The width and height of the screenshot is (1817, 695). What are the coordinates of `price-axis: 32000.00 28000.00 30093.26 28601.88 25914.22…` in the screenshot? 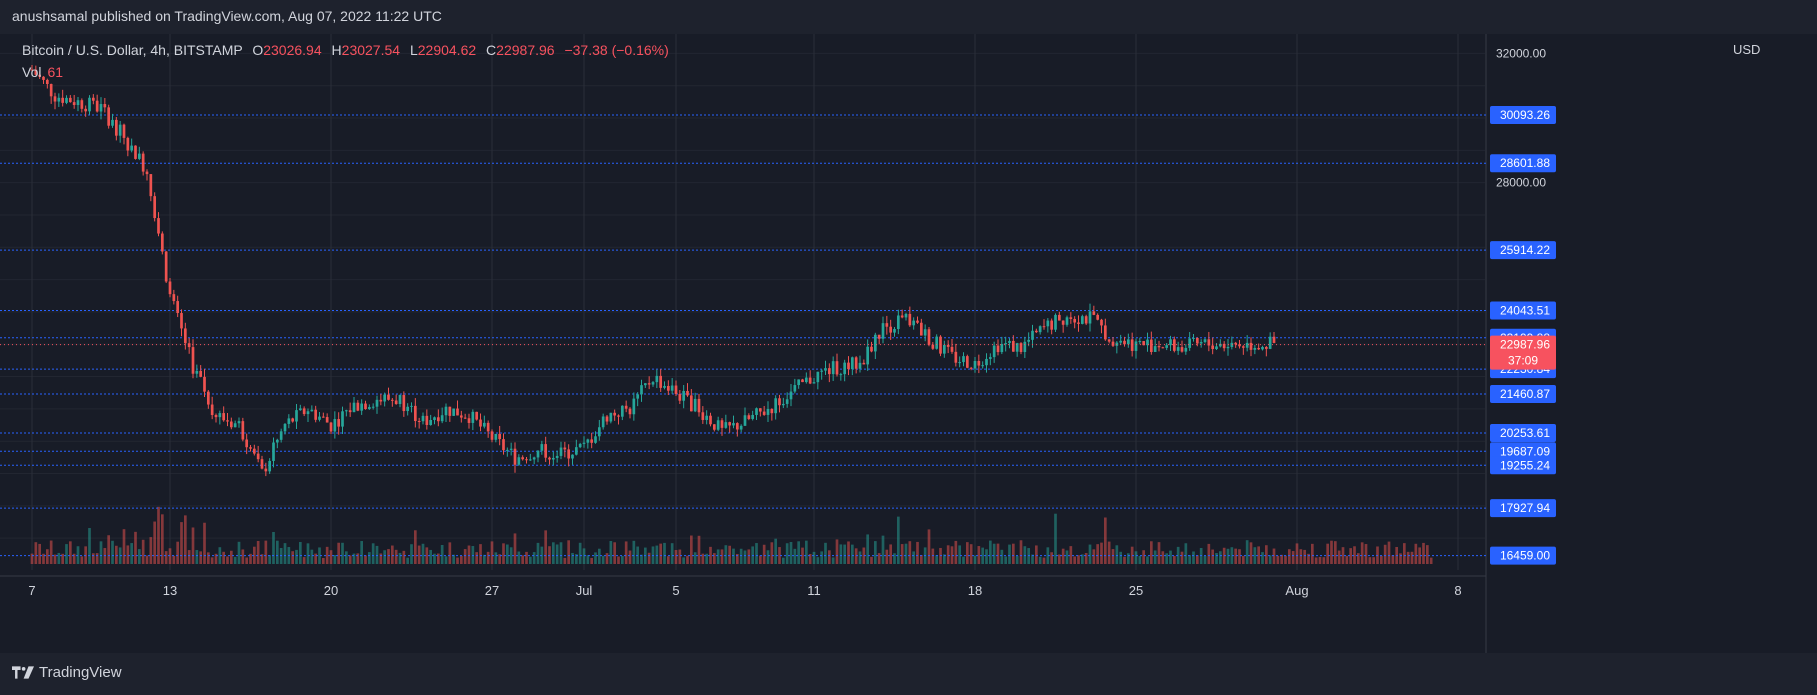 It's located at (1523, 305).